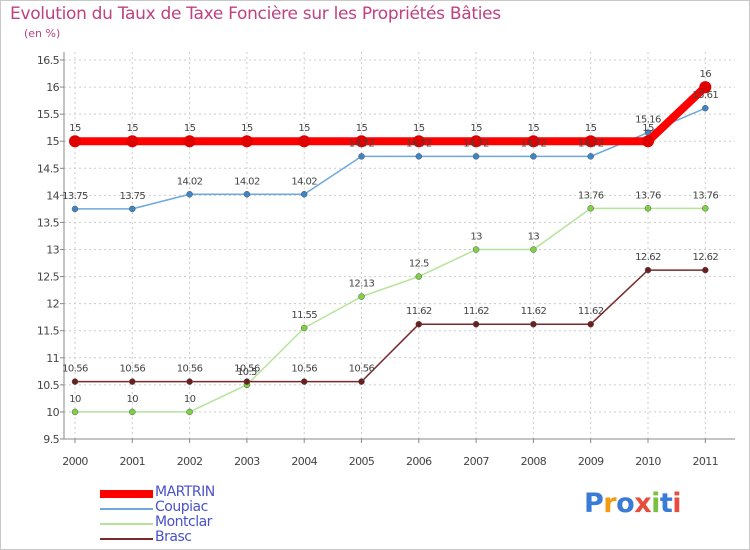 Image resolution: width=750 pixels, height=550 pixels. Describe the element at coordinates (666, 503) in the screenshot. I see `logo-letter: t` at that location.